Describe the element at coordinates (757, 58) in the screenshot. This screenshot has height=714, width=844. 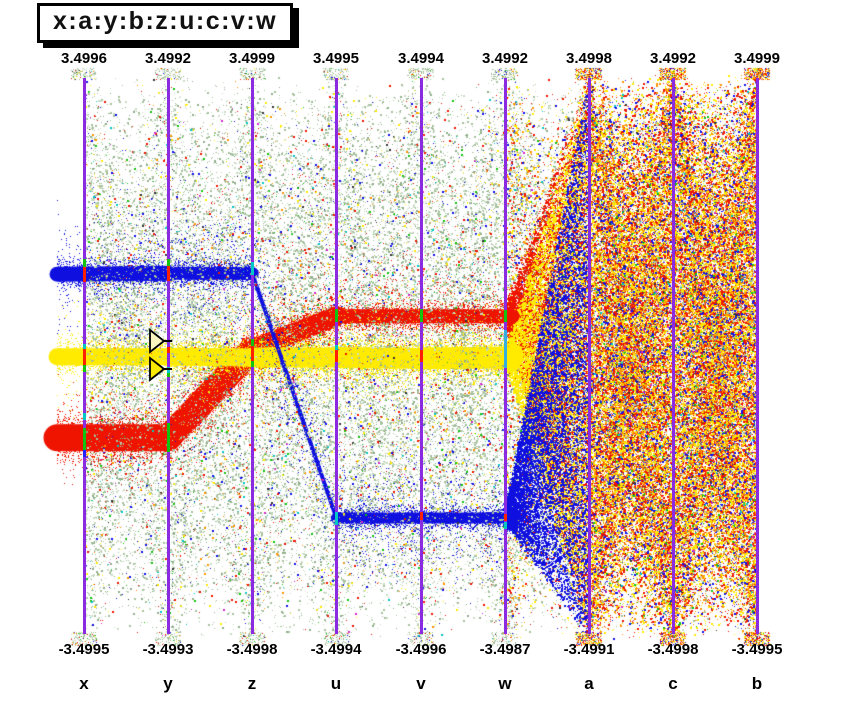
I see `axis-max-label-b: 3.4999` at that location.